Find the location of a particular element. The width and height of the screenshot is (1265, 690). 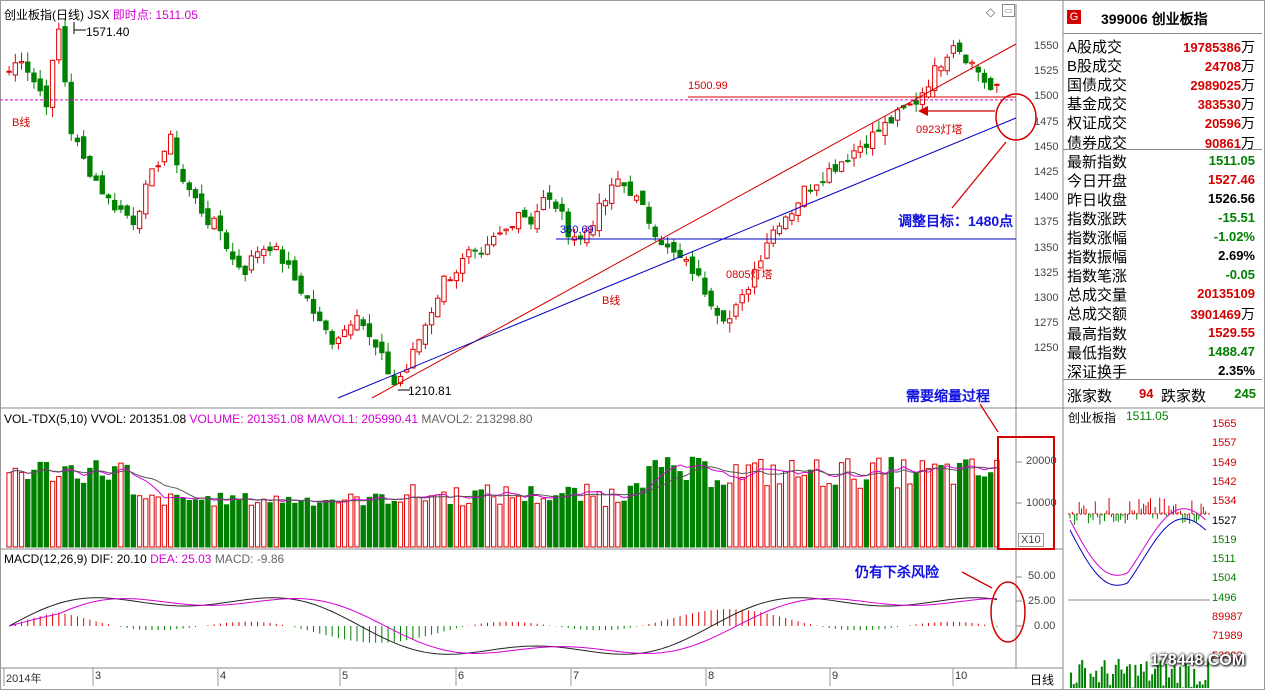

price-tick: 1325 is located at coordinates (1046, 272).